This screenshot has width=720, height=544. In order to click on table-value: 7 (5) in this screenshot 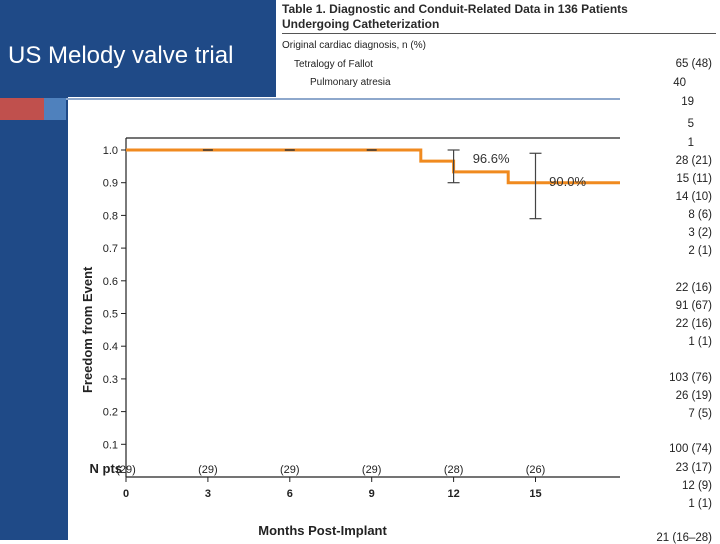, I will do `click(700, 414)`.